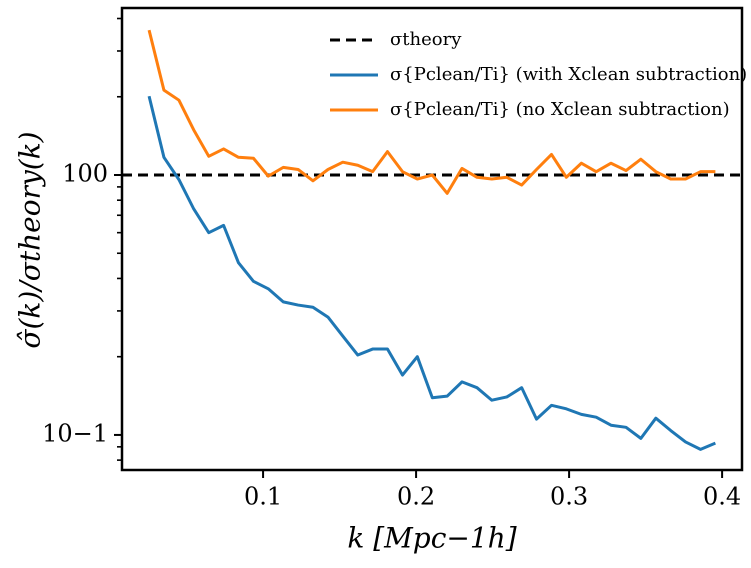  What do you see at coordinates (75, 433) in the screenshot?
I see `y-tick-label: 10−1` at bounding box center [75, 433].